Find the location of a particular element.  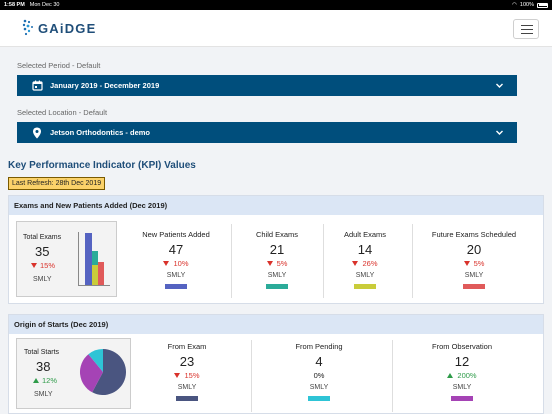

metric-change: 0% is located at coordinates (319, 375).